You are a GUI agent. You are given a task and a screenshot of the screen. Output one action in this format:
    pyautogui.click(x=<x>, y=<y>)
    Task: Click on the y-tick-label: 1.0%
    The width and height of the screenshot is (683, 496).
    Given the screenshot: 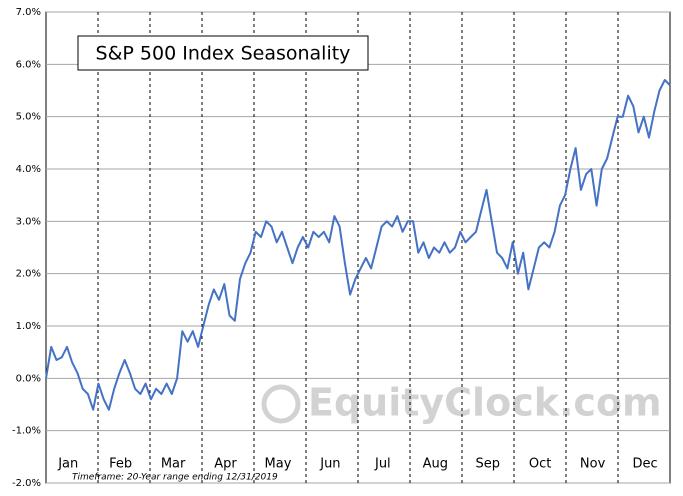 What is the action you would take?
    pyautogui.click(x=28, y=326)
    